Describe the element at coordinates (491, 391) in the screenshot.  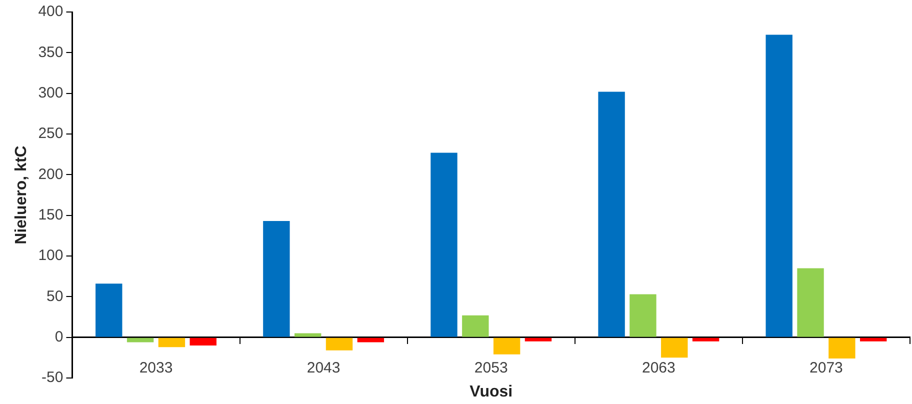
I see `x-axis-title: Vuosi` at that location.